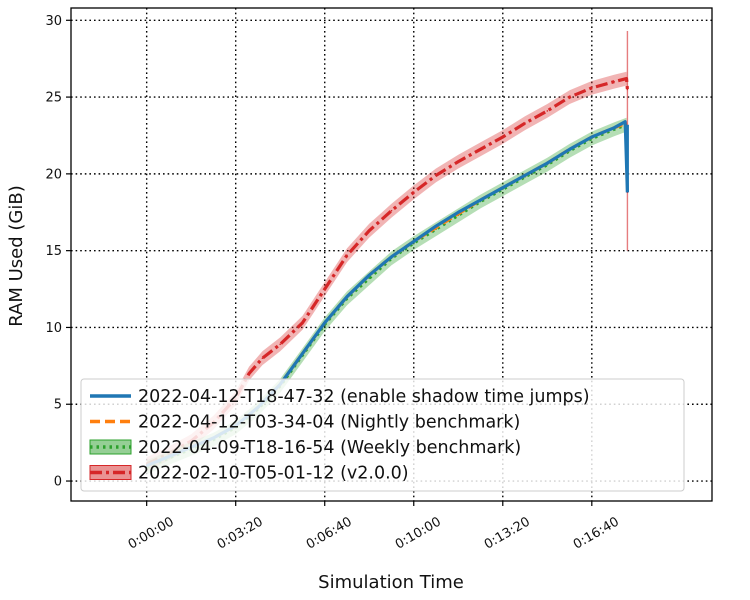 This screenshot has width=750, height=600. I want to click on y-tick-label: 10, so click(53, 328).